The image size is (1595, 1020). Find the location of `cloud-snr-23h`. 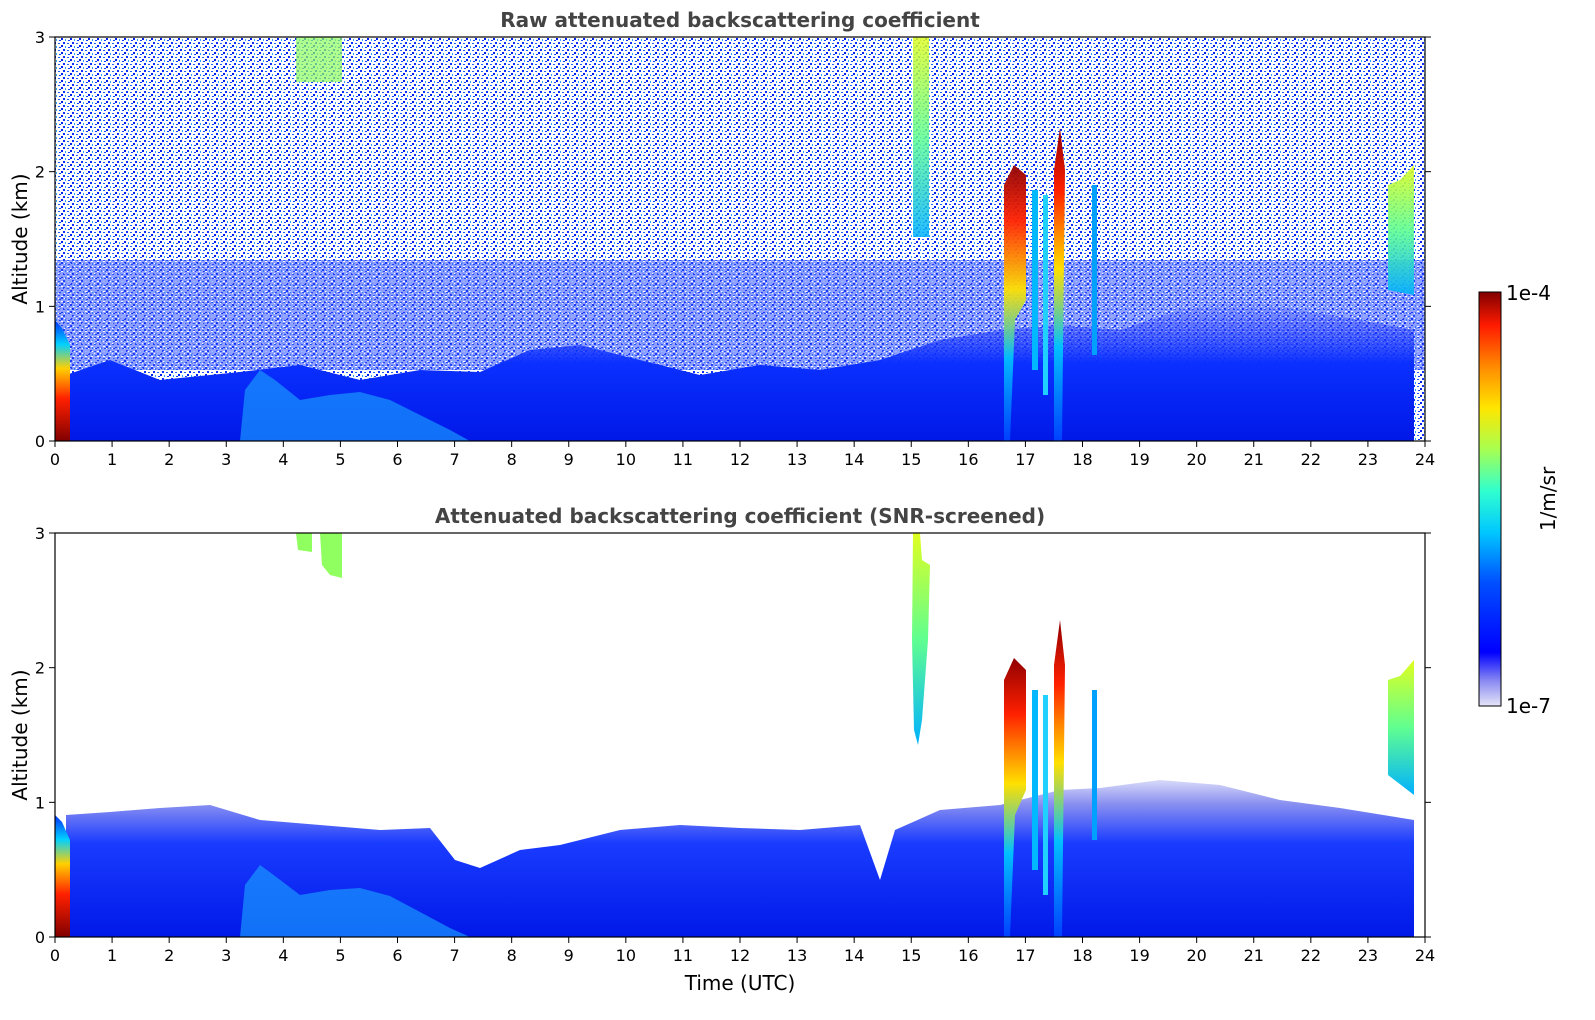

cloud-snr-23h is located at coordinates (1401, 727).